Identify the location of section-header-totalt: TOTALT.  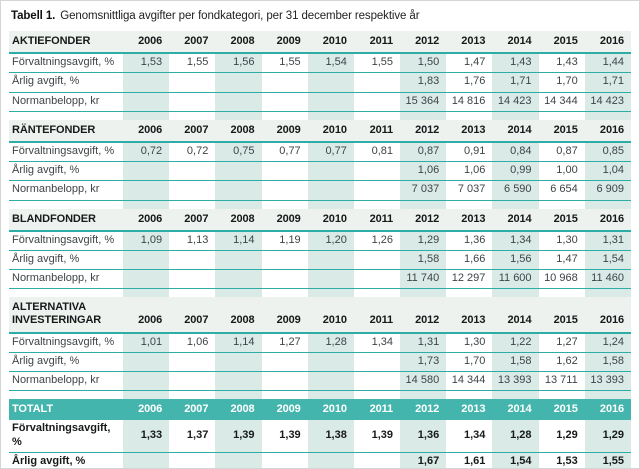
(66, 410).